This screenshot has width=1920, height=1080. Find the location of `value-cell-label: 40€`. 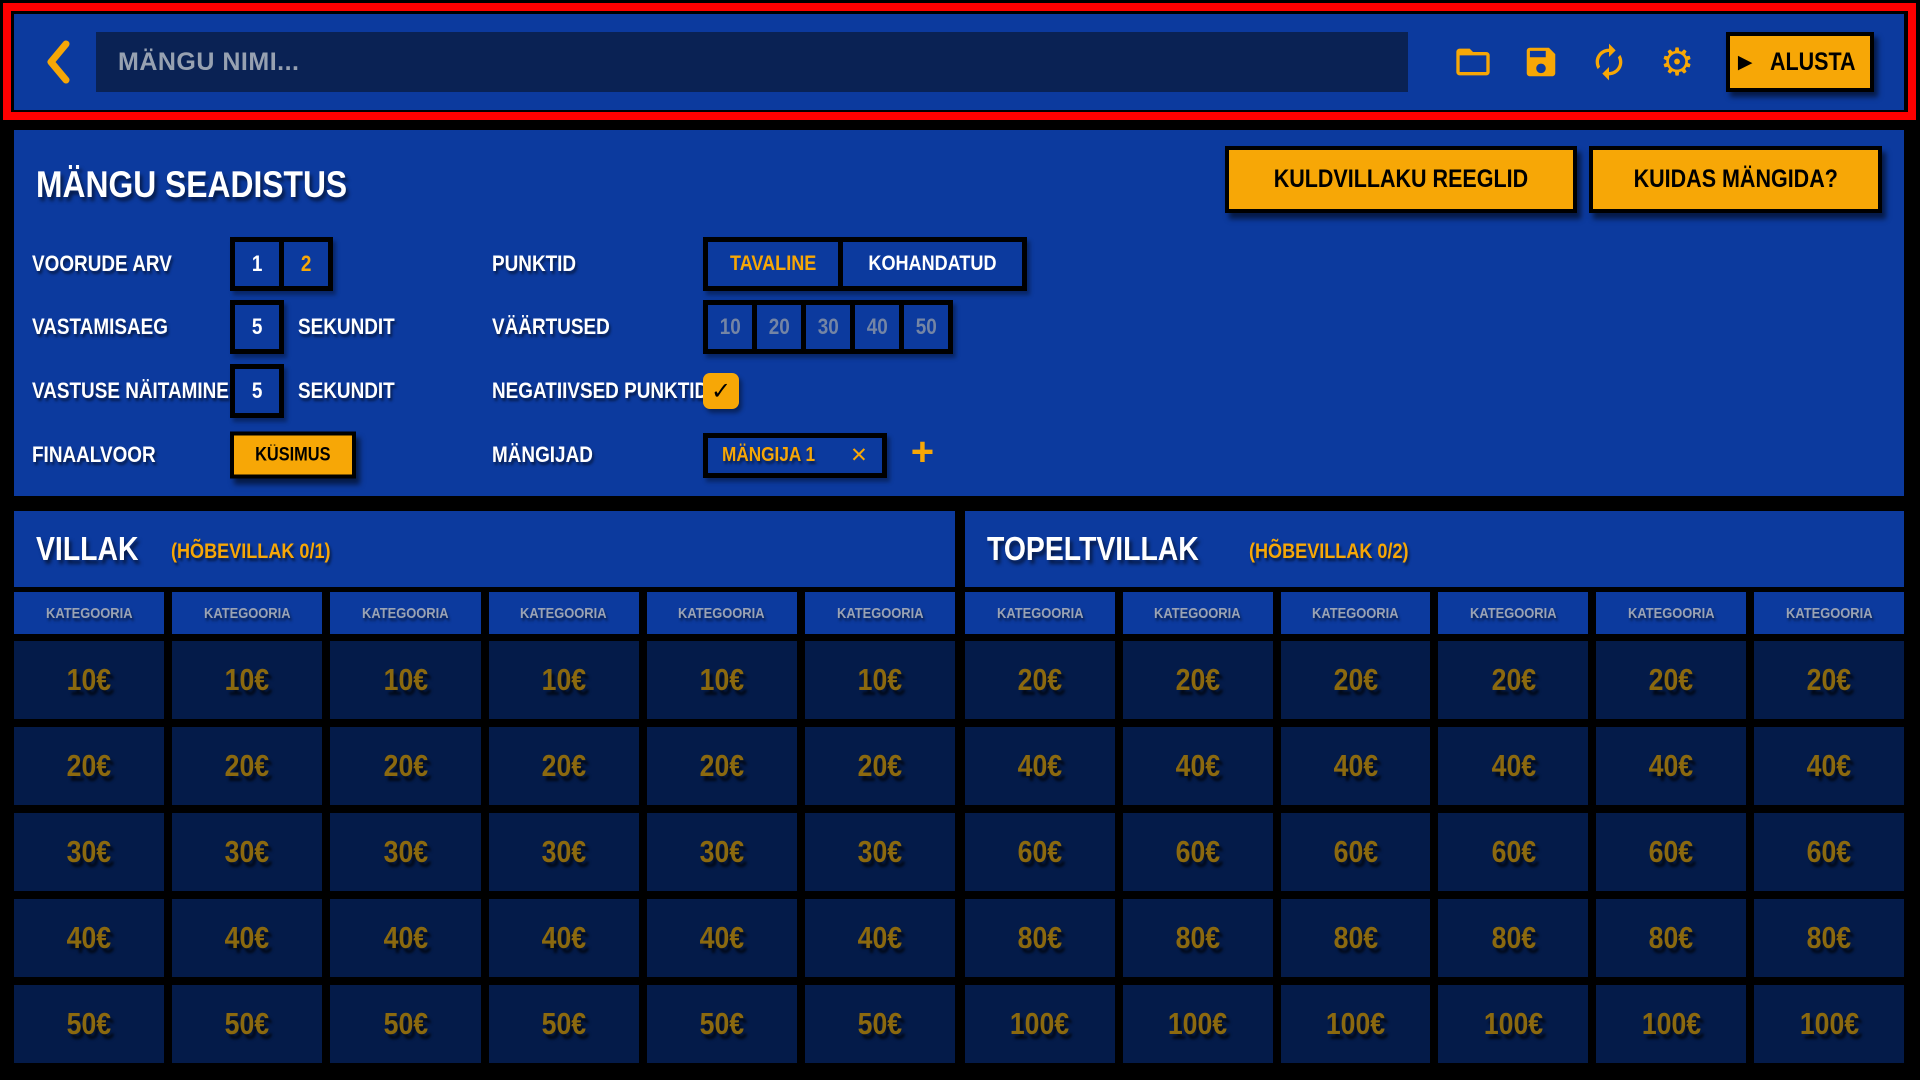

value-cell-label: 40€ is located at coordinates (1671, 765).